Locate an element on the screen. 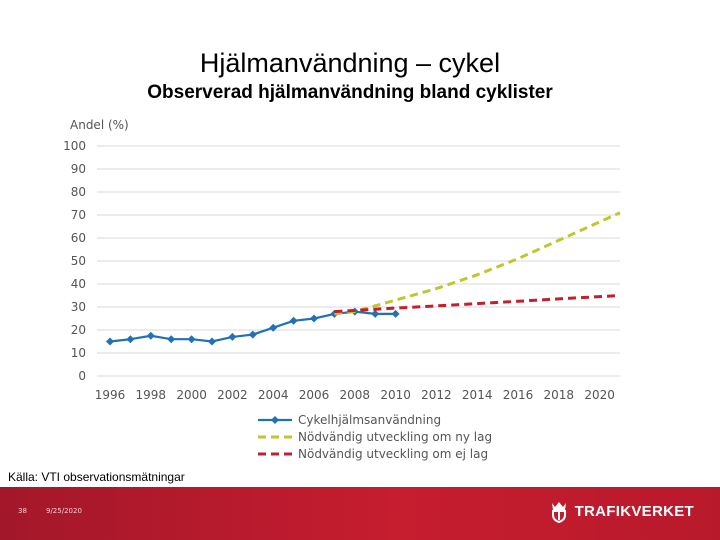 This screenshot has width=720, height=540. y-tick-label: 10 is located at coordinates (78, 353).